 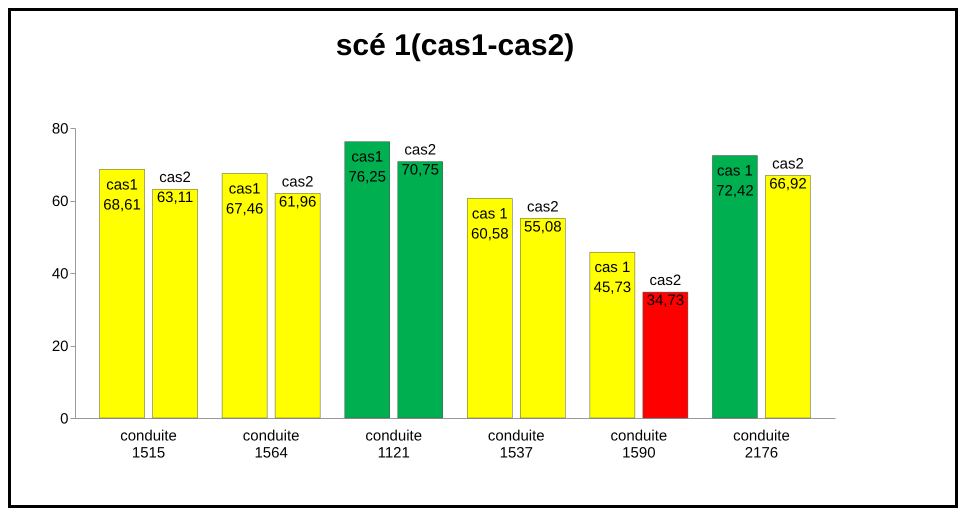 I want to click on data-label: cas2 66,92, so click(x=788, y=173).